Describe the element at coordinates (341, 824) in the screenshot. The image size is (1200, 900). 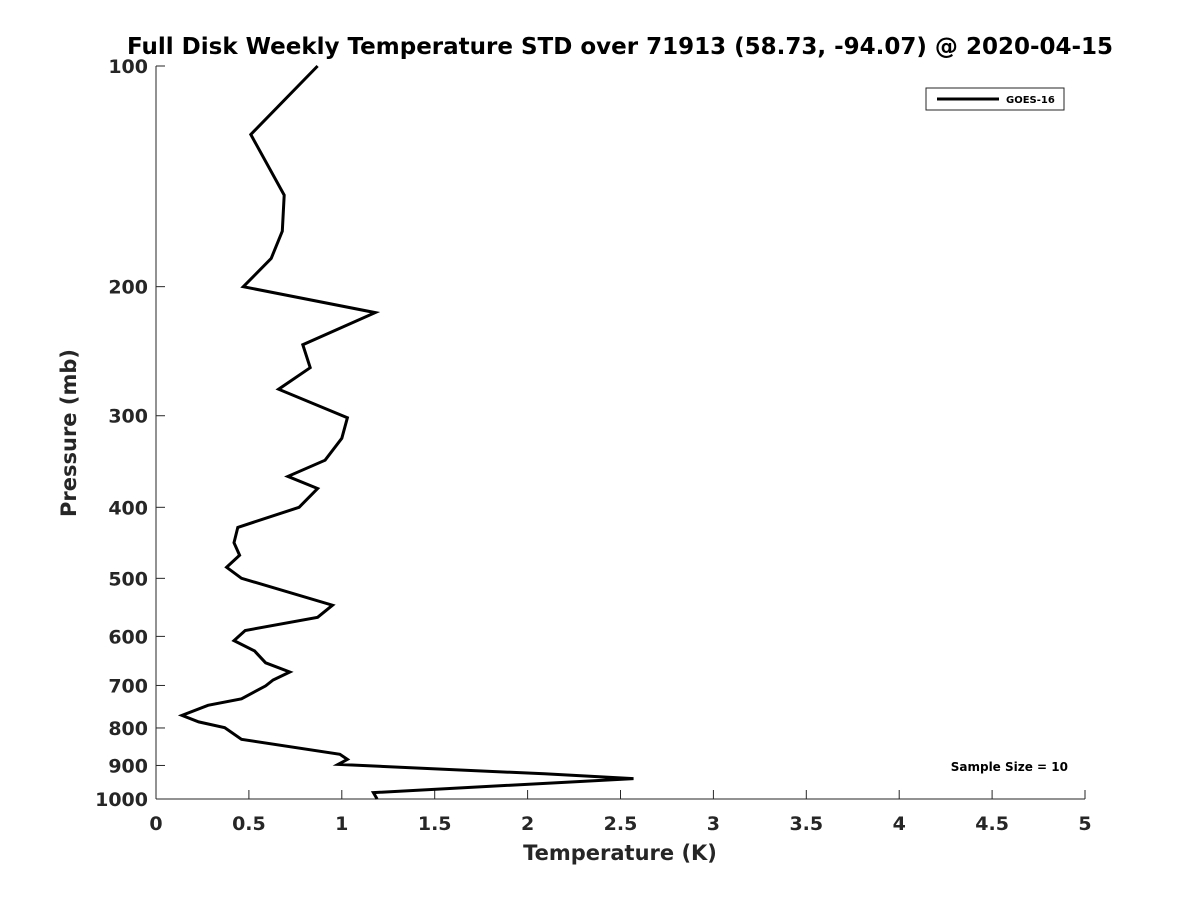
I see `x-tick-label: 1` at that location.